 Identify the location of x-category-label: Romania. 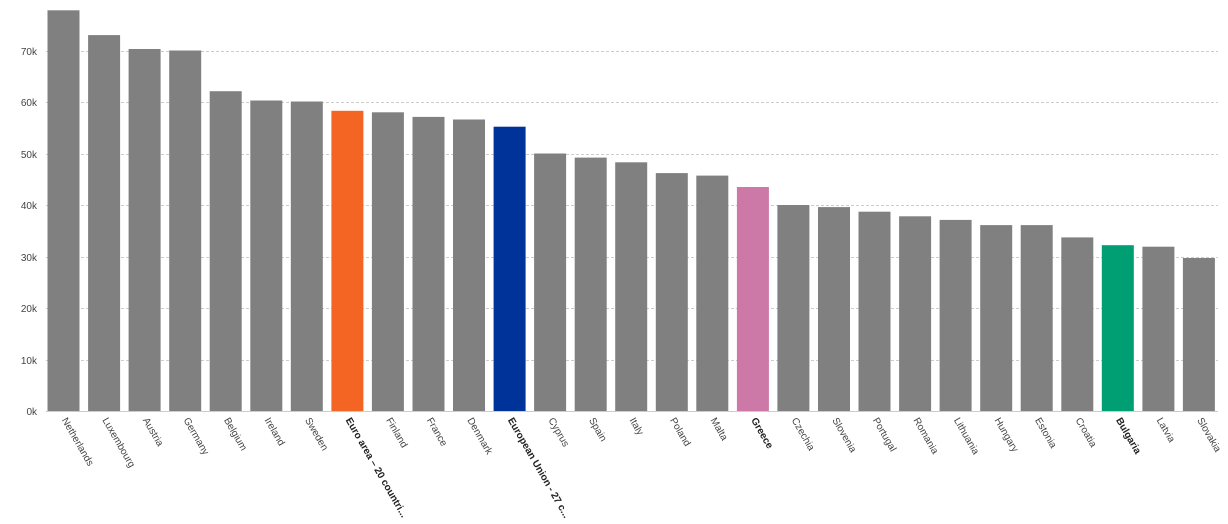
(926, 436).